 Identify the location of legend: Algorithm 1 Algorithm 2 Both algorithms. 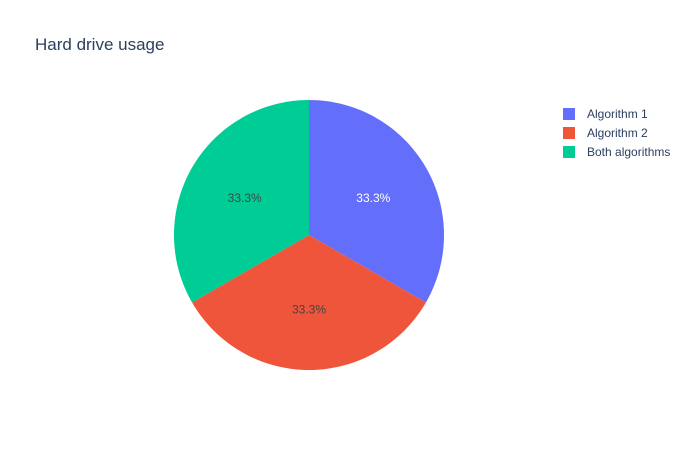
(616, 133).